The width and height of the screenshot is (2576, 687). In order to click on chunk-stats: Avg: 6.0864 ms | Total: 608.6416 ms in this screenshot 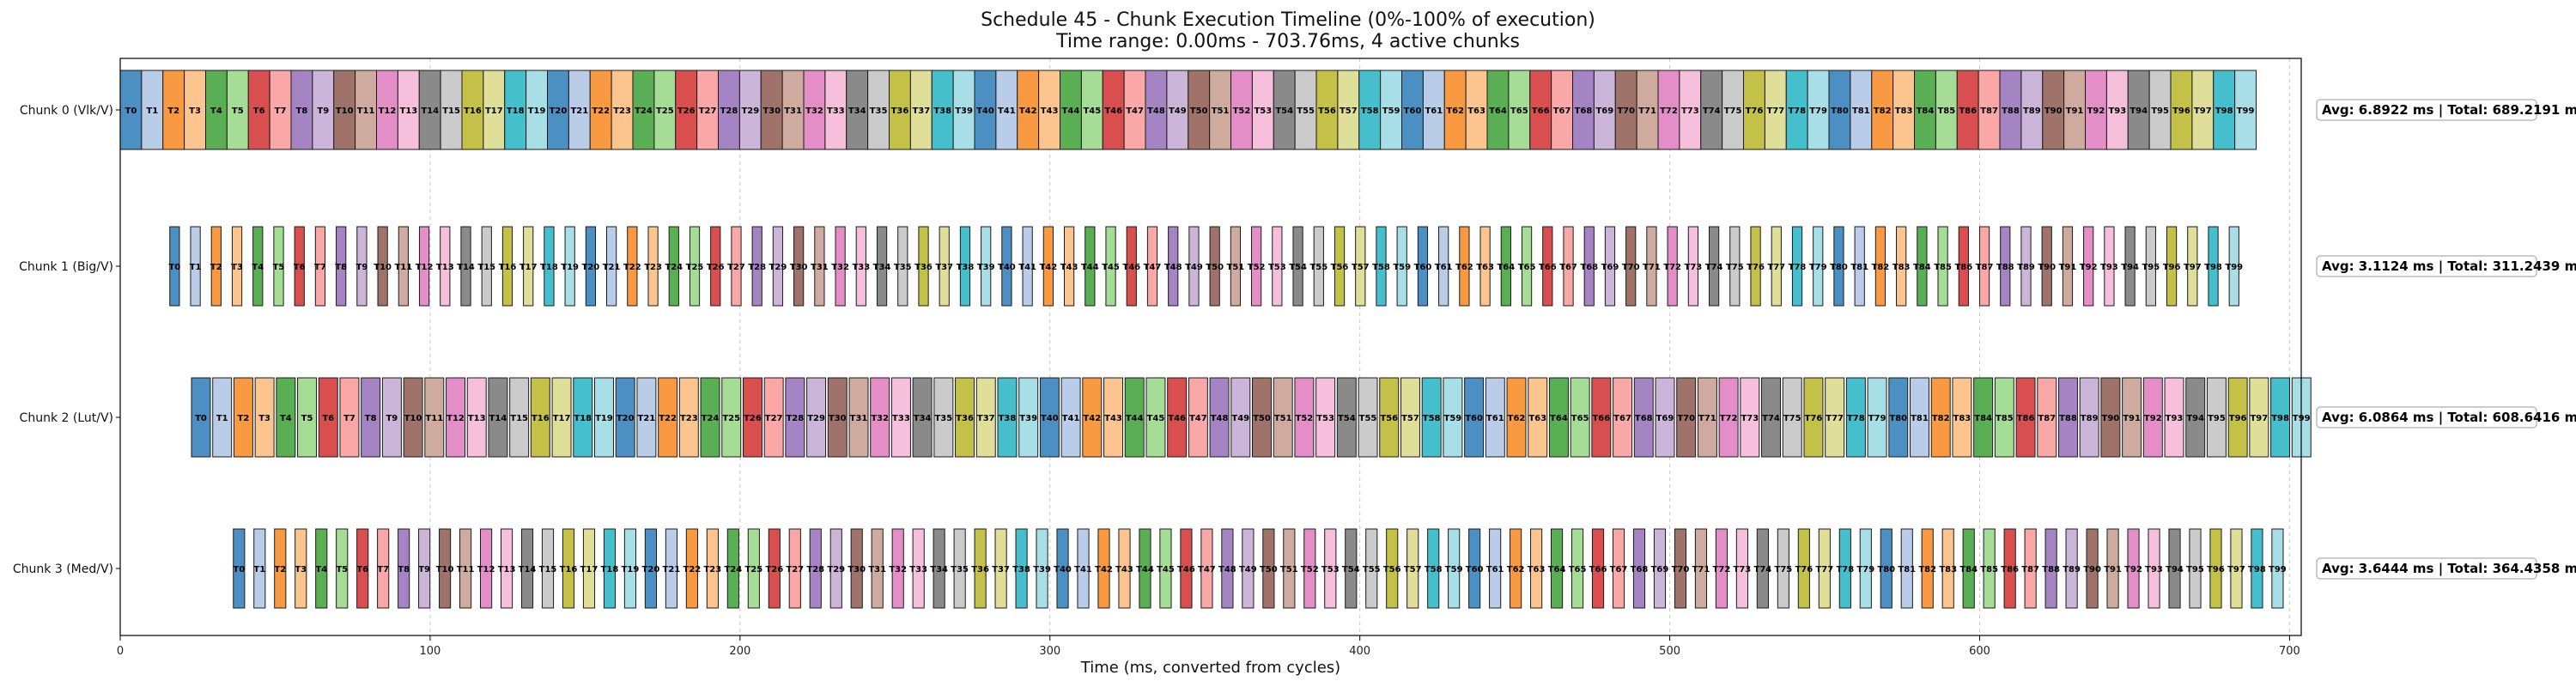, I will do `click(2449, 418)`.